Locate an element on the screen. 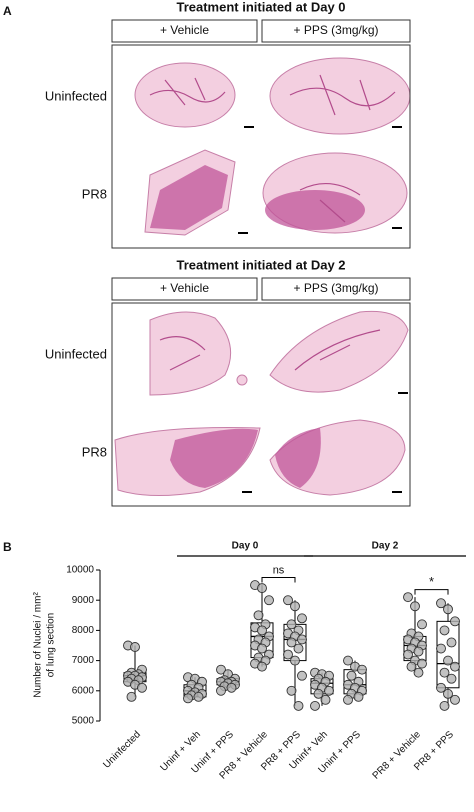 The width and height of the screenshot is (474, 812). group-label: Day 0 is located at coordinates (245, 546).